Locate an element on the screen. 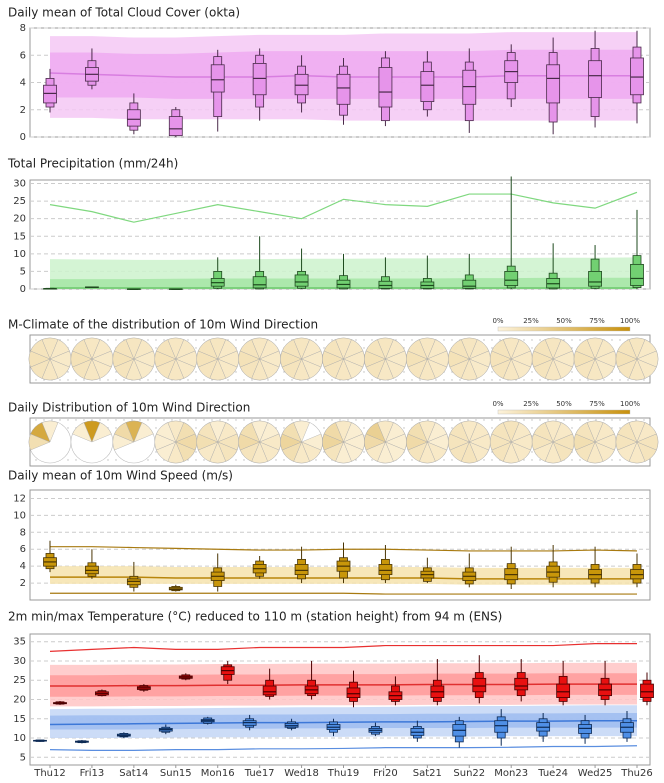 The width and height of the screenshot is (664, 783). x-tick-label: Mon23 is located at coordinates (511, 773).